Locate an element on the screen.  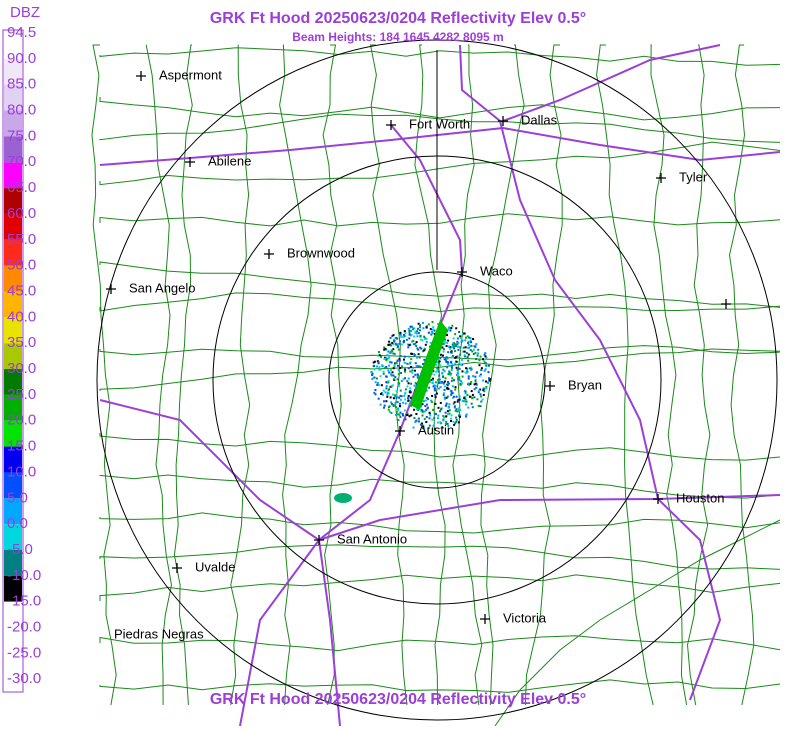
city-label: San Angelo is located at coordinates (162, 287).